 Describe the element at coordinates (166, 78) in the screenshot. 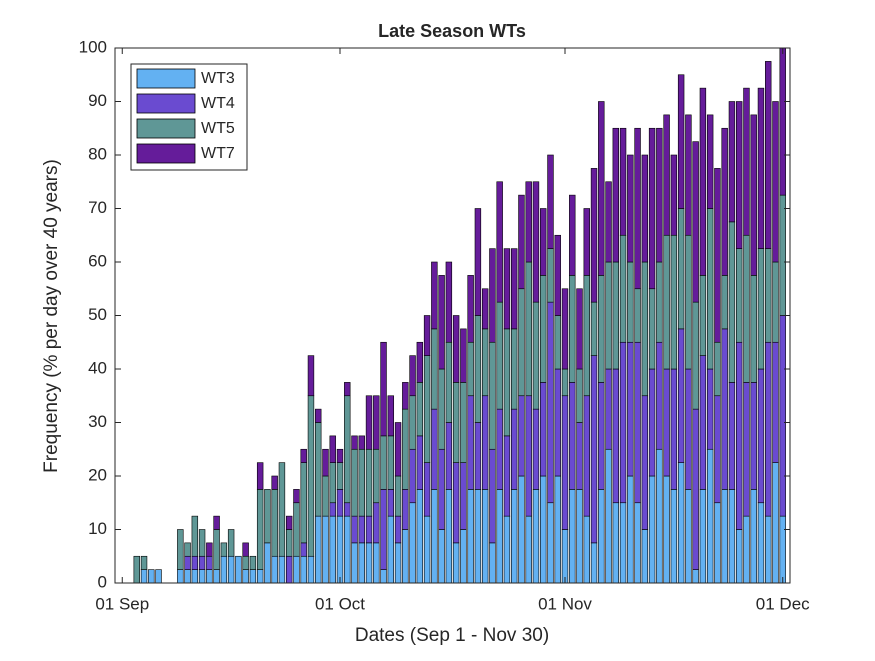

I see `legend-swatch` at that location.